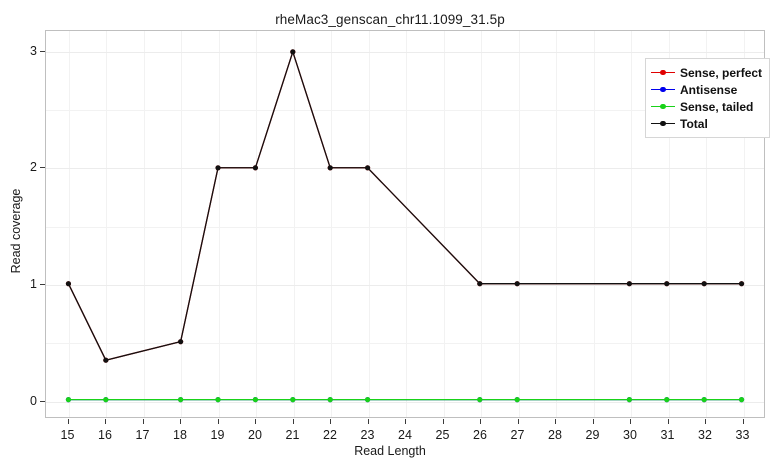 Image resolution: width=780 pixels, height=460 pixels. What do you see at coordinates (105, 435) in the screenshot?
I see `x-axis-tick-label: 16` at bounding box center [105, 435].